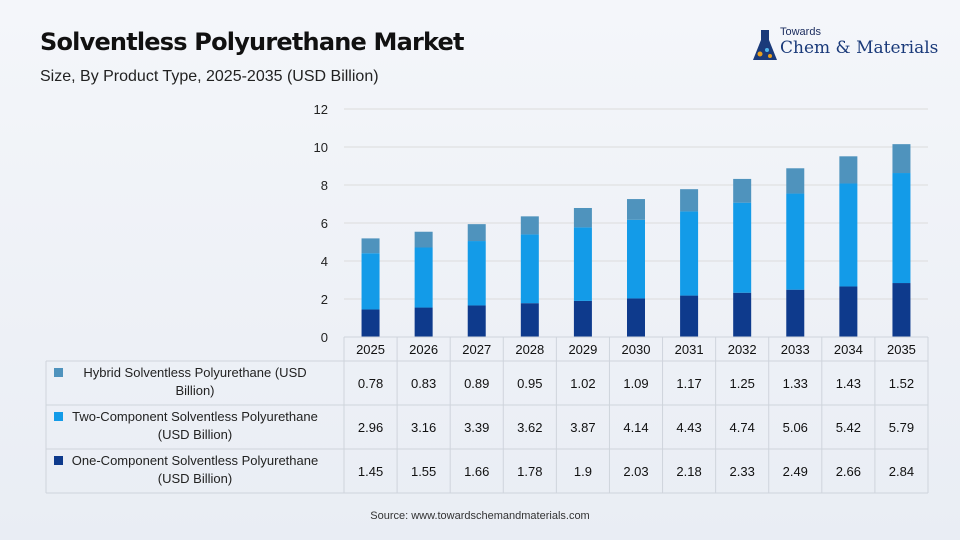 The width and height of the screenshot is (960, 540). What do you see at coordinates (742, 383) in the screenshot?
I see `data-label: 1.25` at bounding box center [742, 383].